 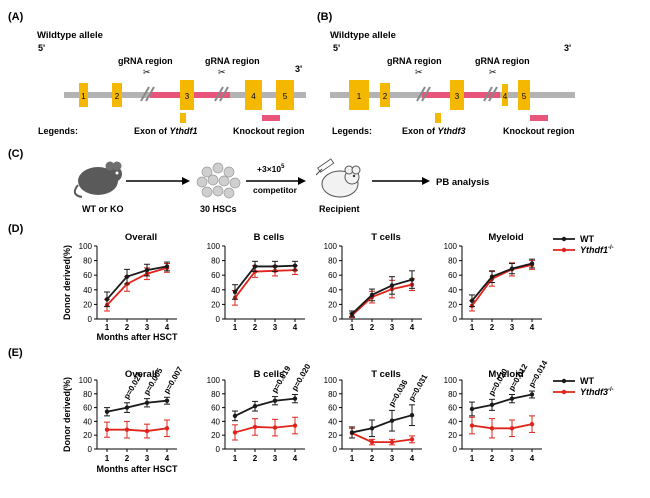 I want to click on panel-a-three-prime: 3', so click(x=298, y=69).